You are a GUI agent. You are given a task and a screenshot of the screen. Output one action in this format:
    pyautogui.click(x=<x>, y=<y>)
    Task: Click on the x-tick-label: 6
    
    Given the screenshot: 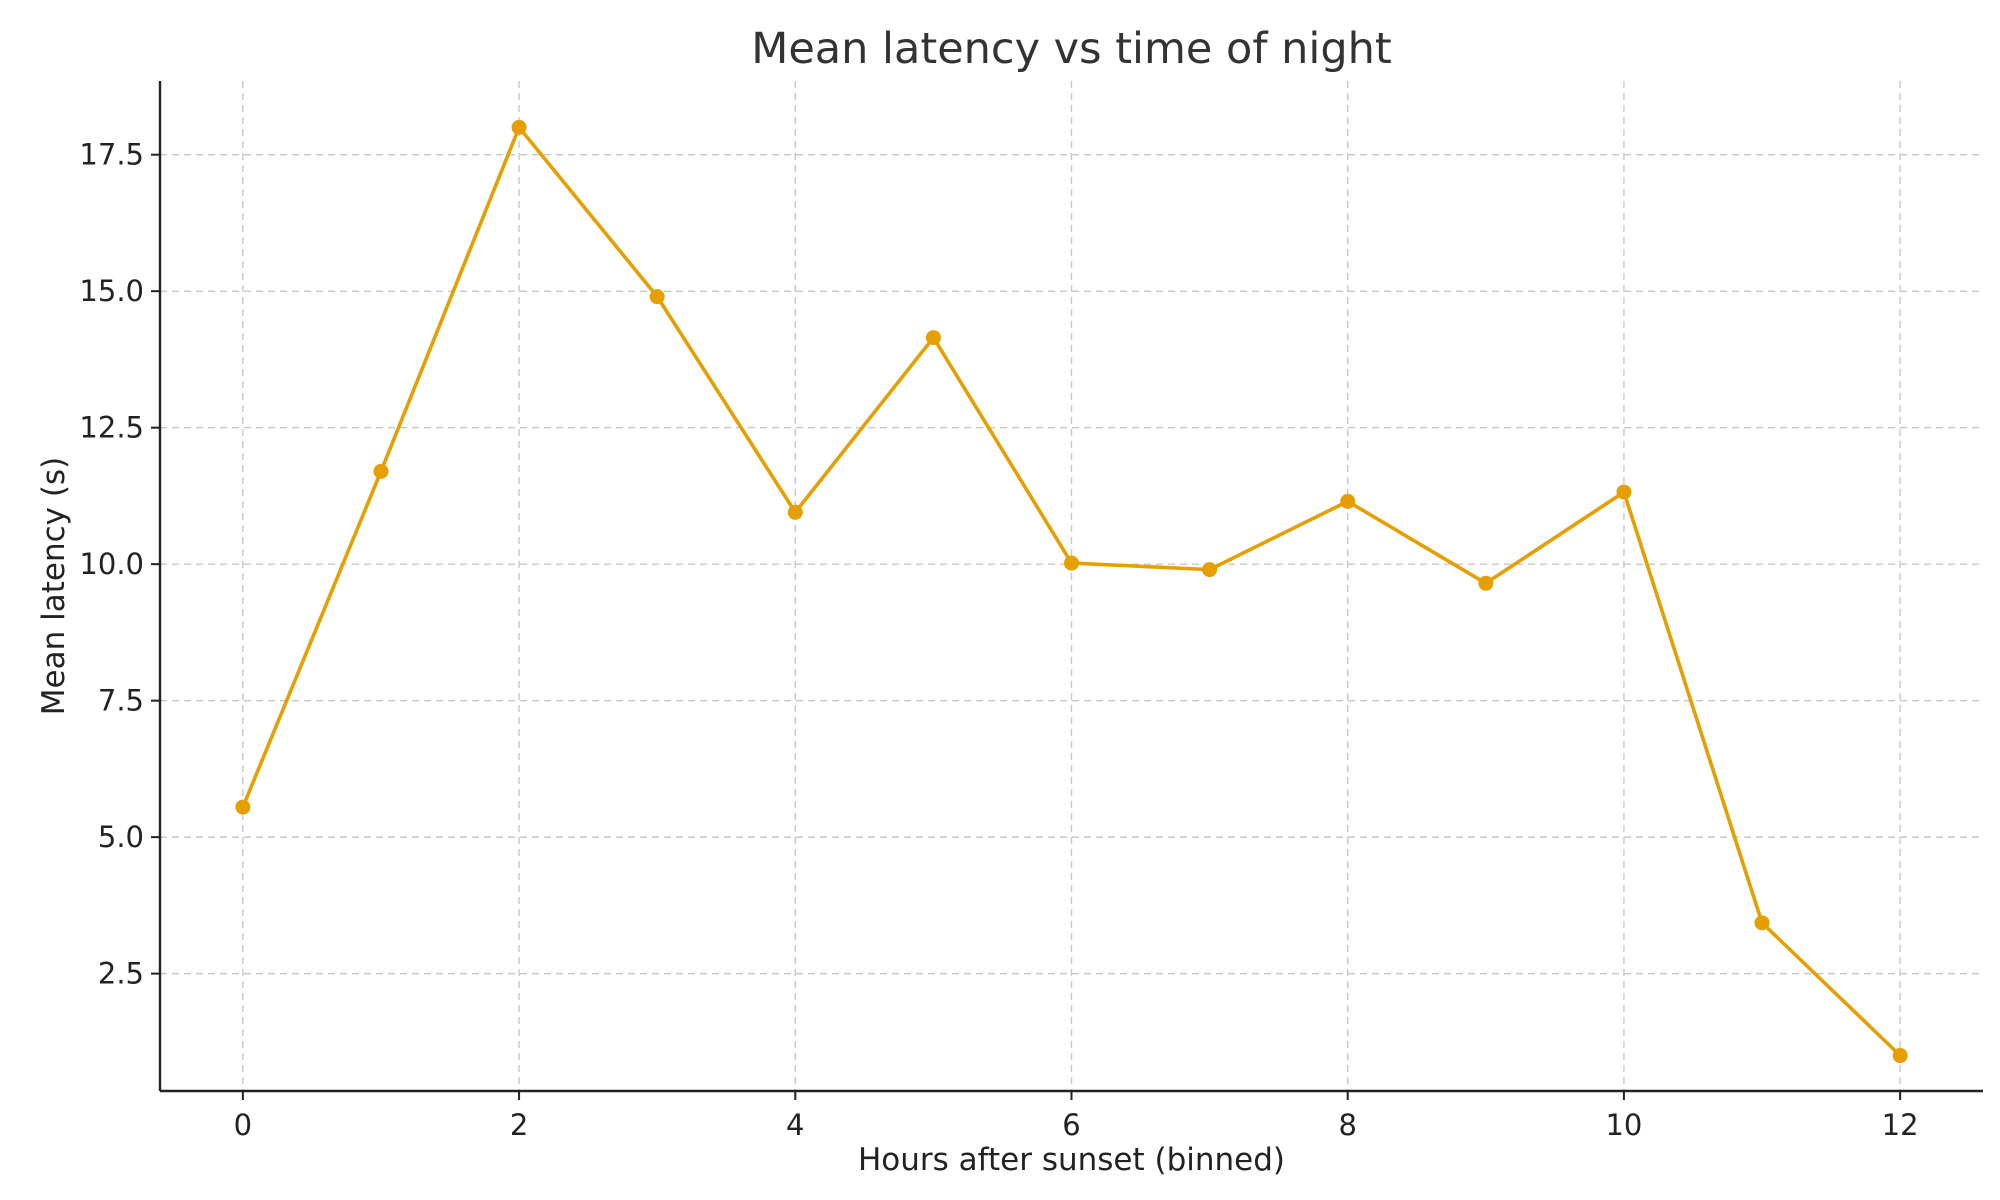 What is the action you would take?
    pyautogui.click(x=1071, y=1125)
    